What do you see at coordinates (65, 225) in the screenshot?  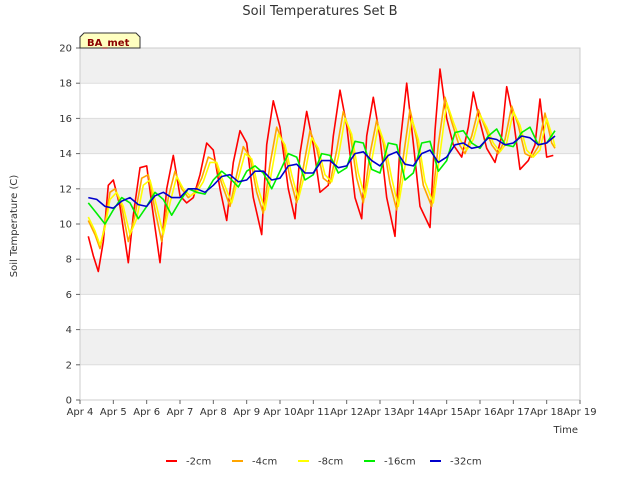 I see `y-tick-label: 10` at bounding box center [65, 225].